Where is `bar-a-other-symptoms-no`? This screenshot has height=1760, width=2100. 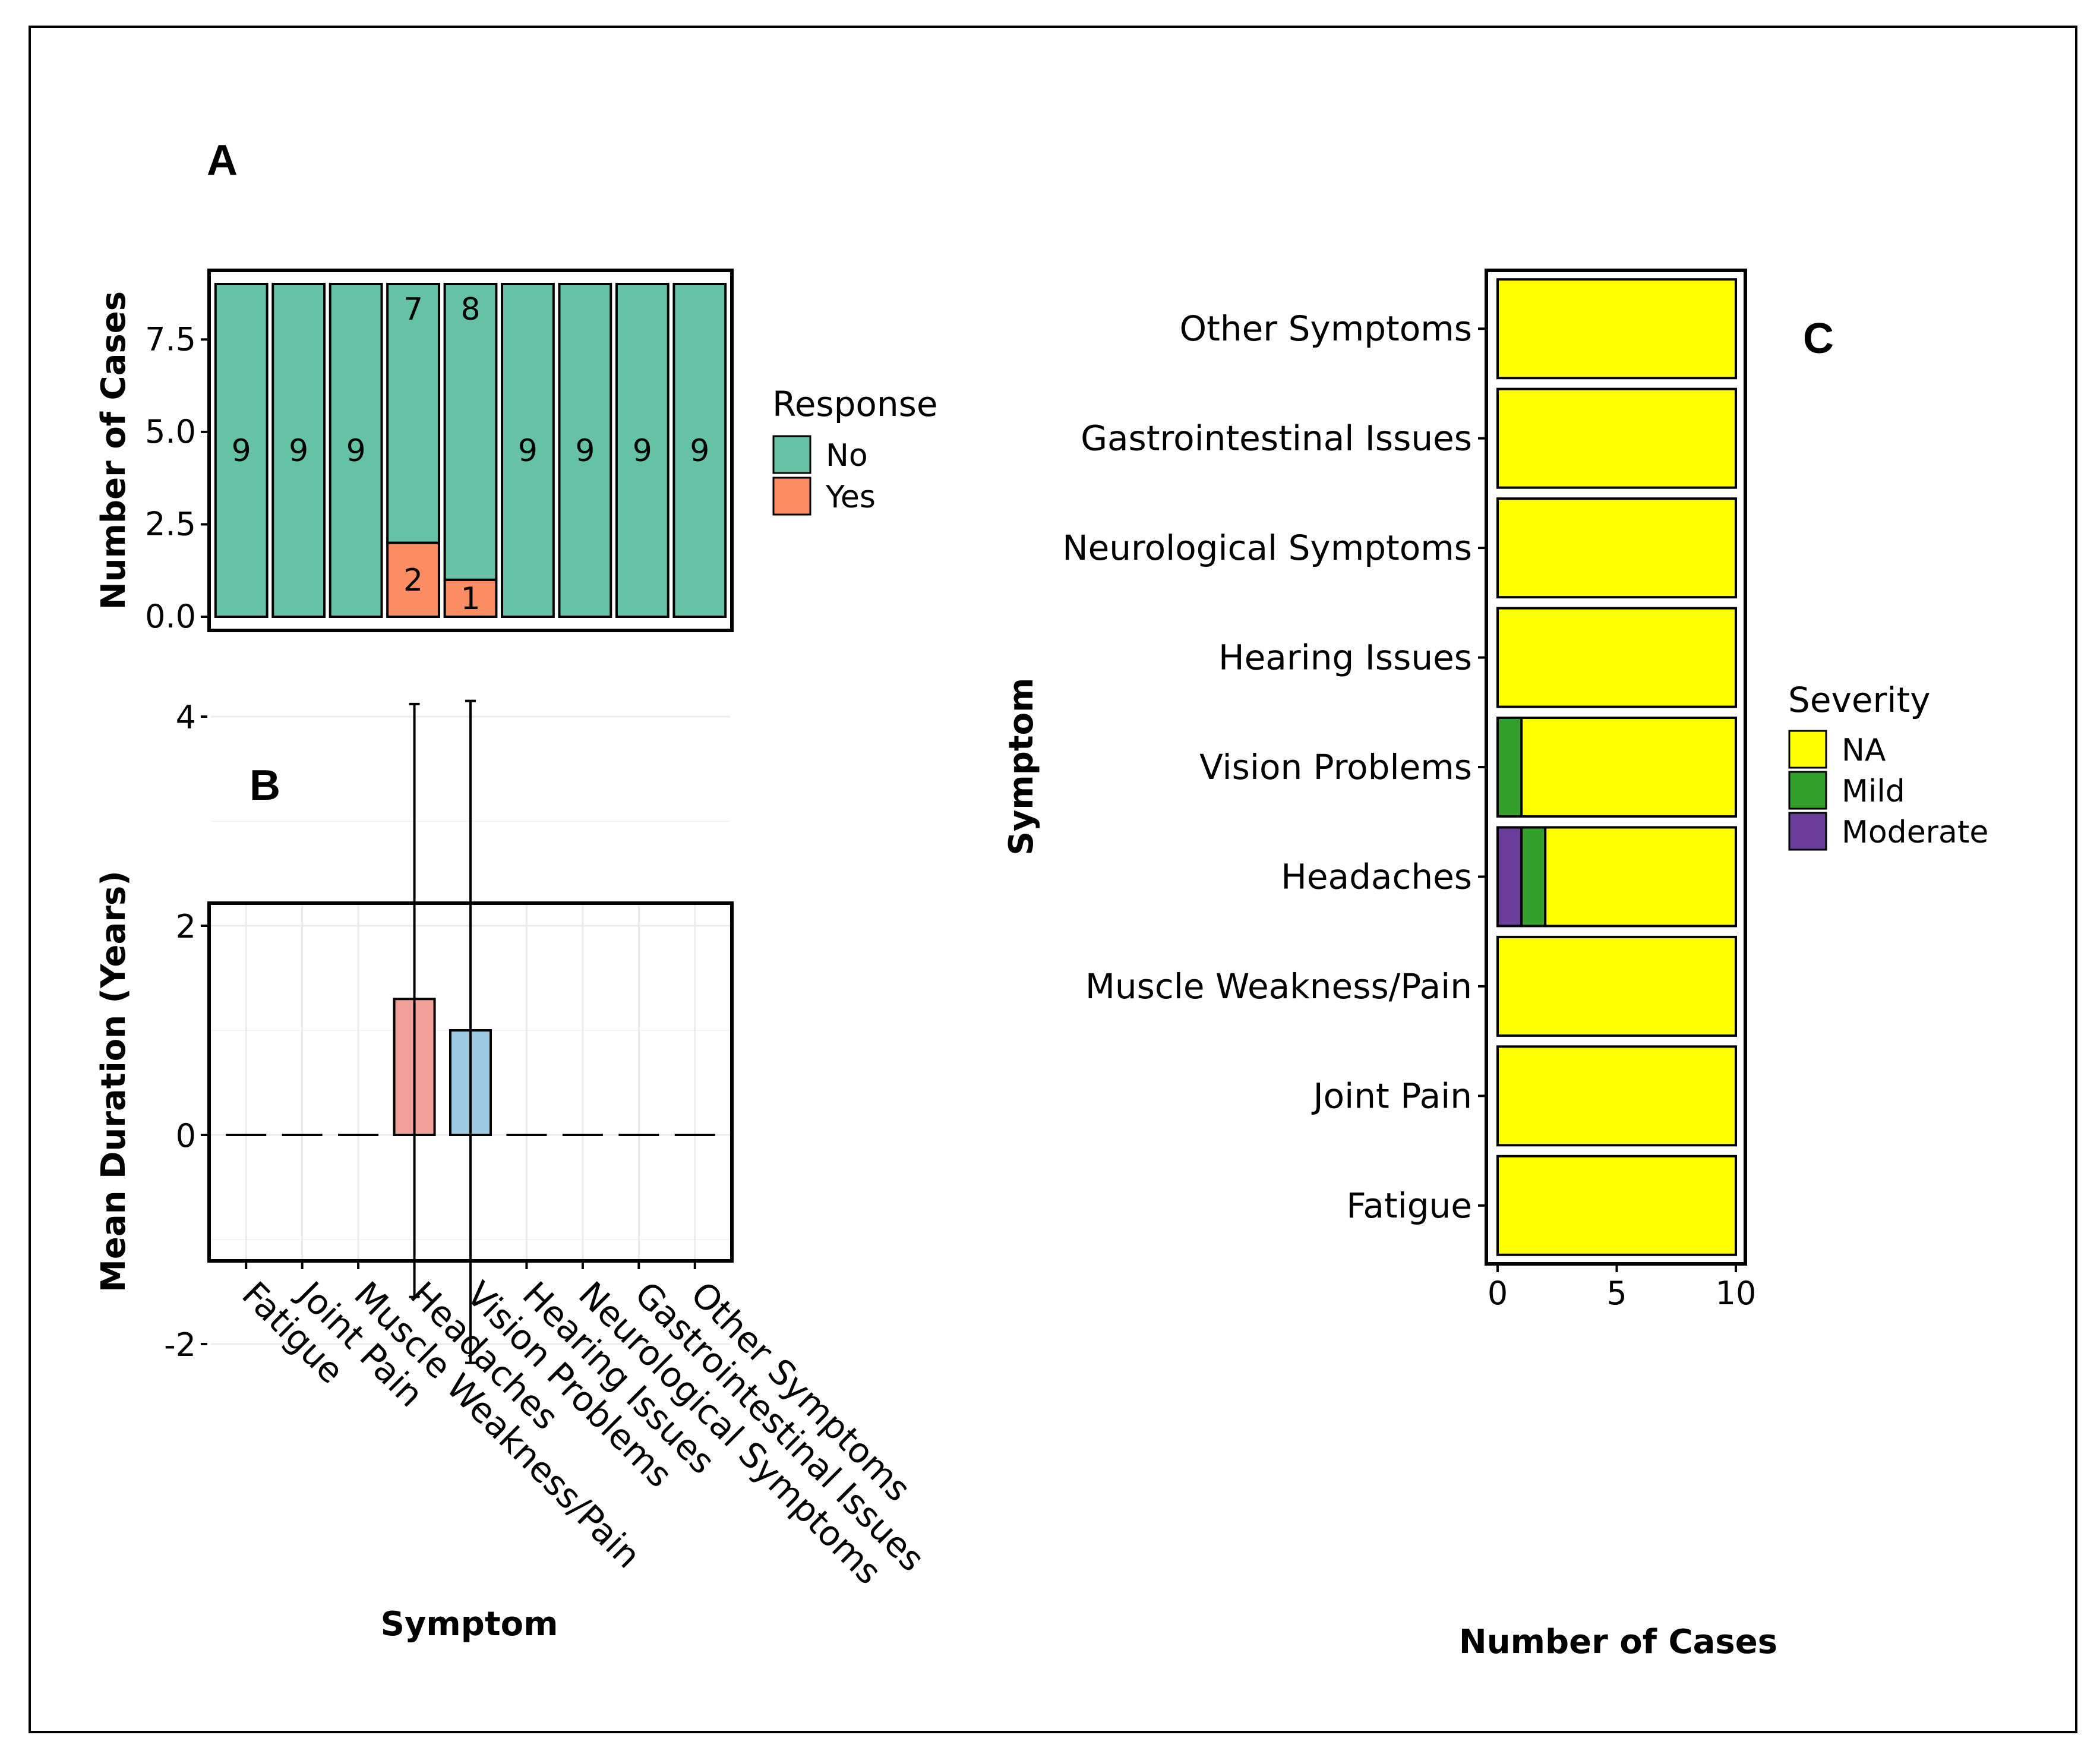
bar-a-other-symptoms-no is located at coordinates (699, 450).